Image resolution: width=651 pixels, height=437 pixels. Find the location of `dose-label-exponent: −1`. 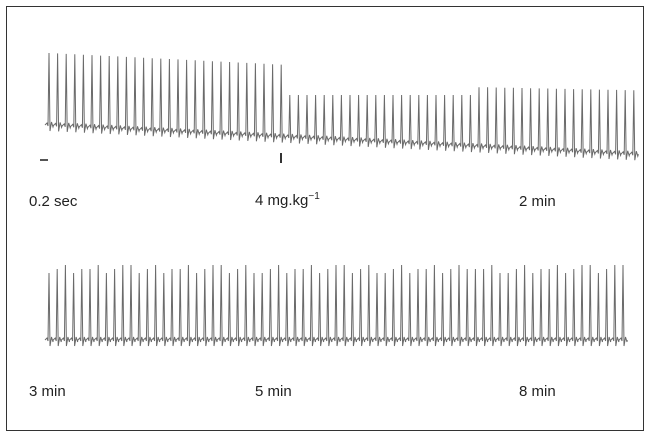

dose-label-exponent: −1 is located at coordinates (314, 196).